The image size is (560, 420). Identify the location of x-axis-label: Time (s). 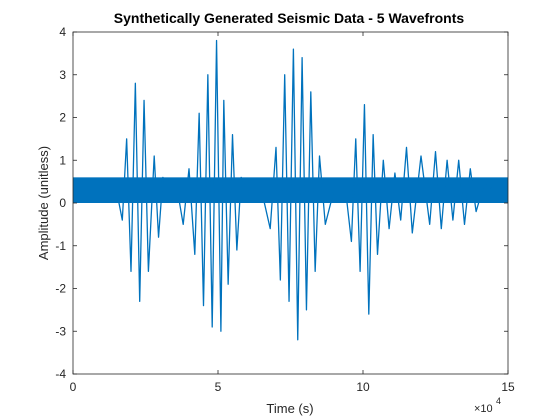
(289, 408).